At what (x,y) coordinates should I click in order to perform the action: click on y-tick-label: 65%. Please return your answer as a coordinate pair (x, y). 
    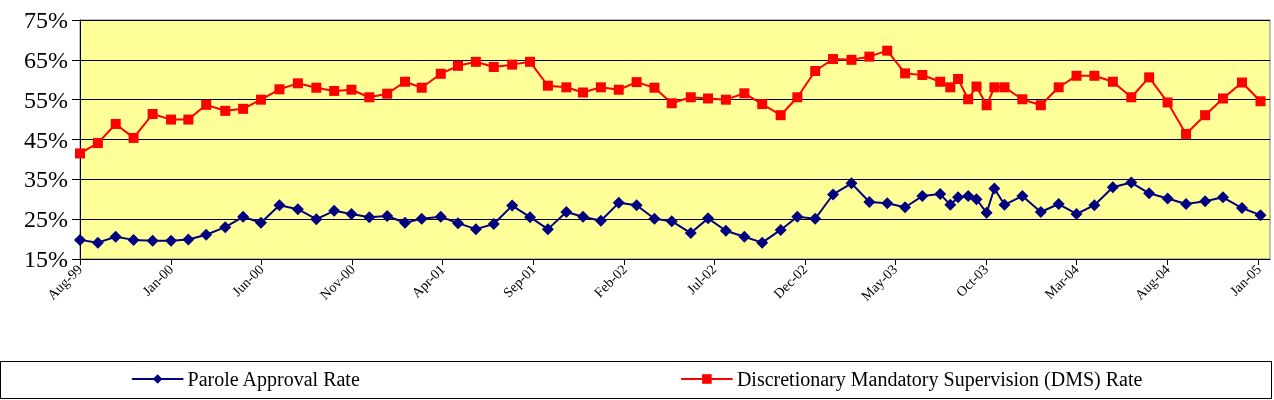
    Looking at the image, I should click on (46, 59).